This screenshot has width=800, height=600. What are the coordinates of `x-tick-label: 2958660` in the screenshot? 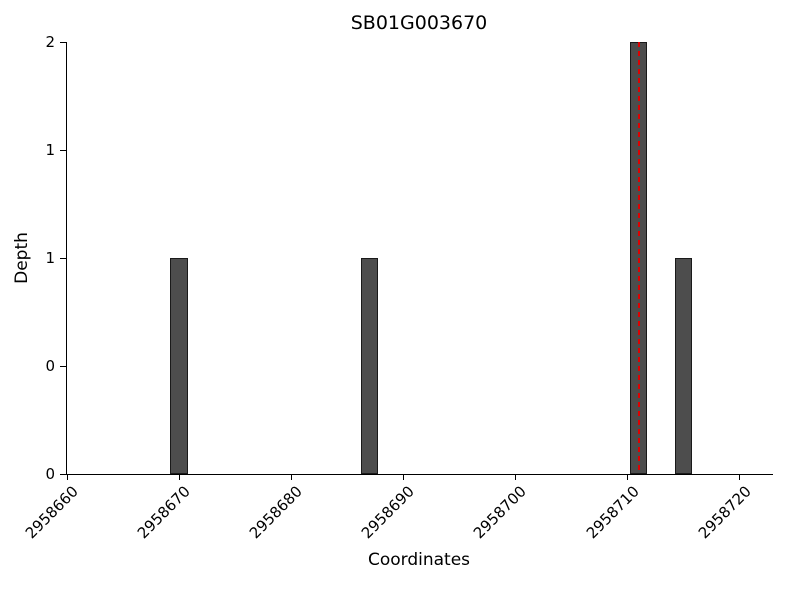 It's located at (52, 512).